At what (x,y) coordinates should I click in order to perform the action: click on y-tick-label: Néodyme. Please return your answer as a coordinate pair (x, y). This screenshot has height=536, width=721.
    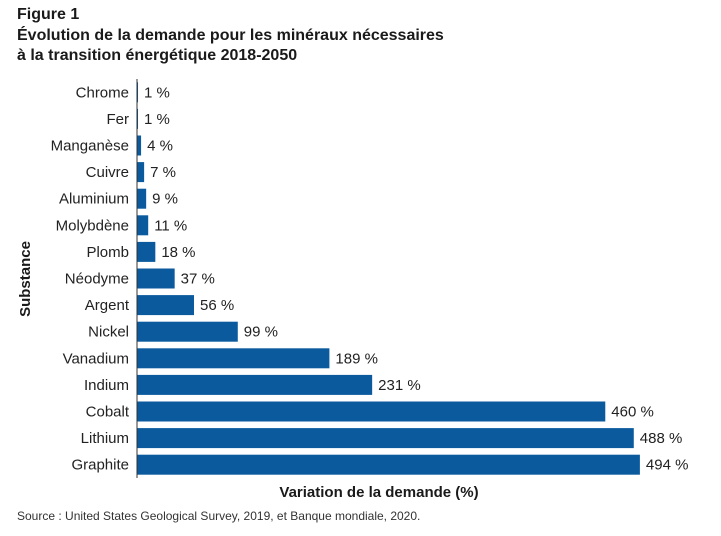
    Looking at the image, I should click on (97, 279).